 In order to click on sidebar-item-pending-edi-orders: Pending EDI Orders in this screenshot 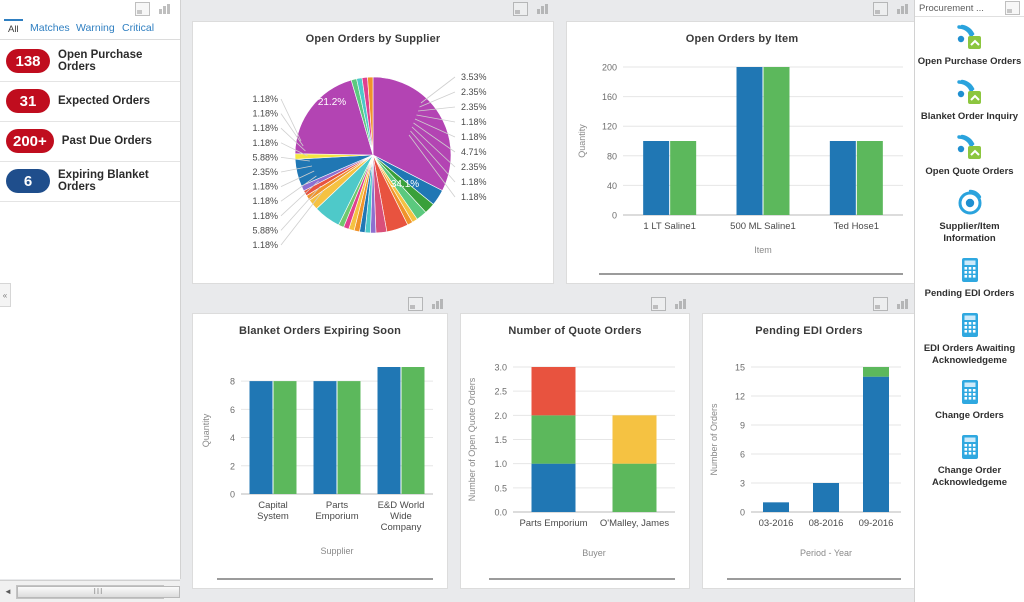, I will do `click(969, 276)`.